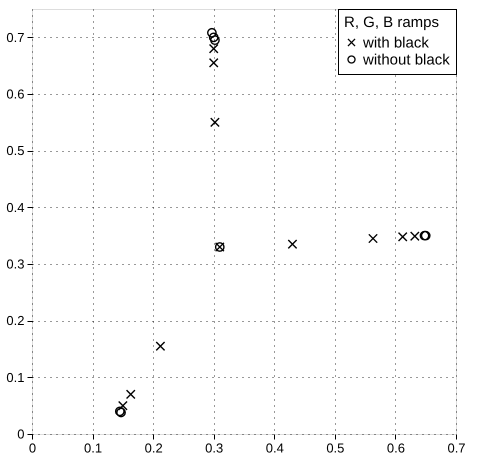  Describe the element at coordinates (20, 434) in the screenshot. I see `y-tick-label: 0` at that location.